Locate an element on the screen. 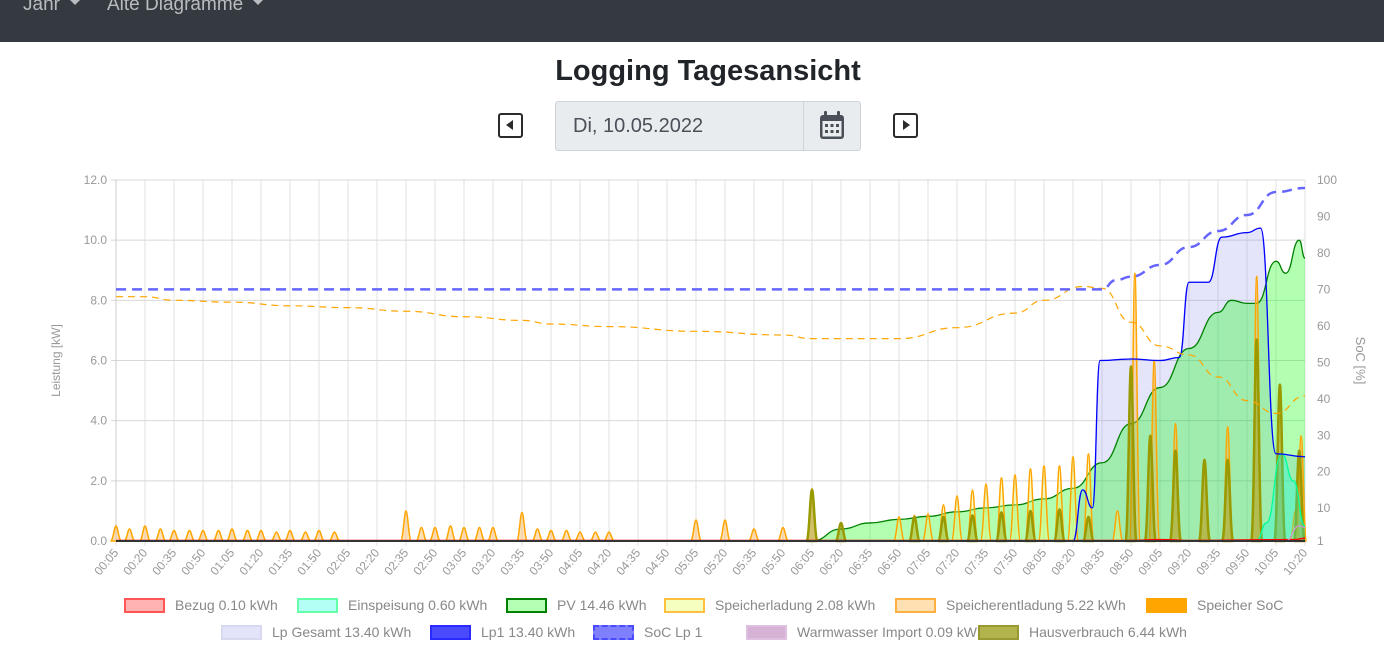 Image resolution: width=1384 pixels, height=662 pixels. legend-label: Warmwasser Import 0.09 kWh is located at coordinates (891, 632).